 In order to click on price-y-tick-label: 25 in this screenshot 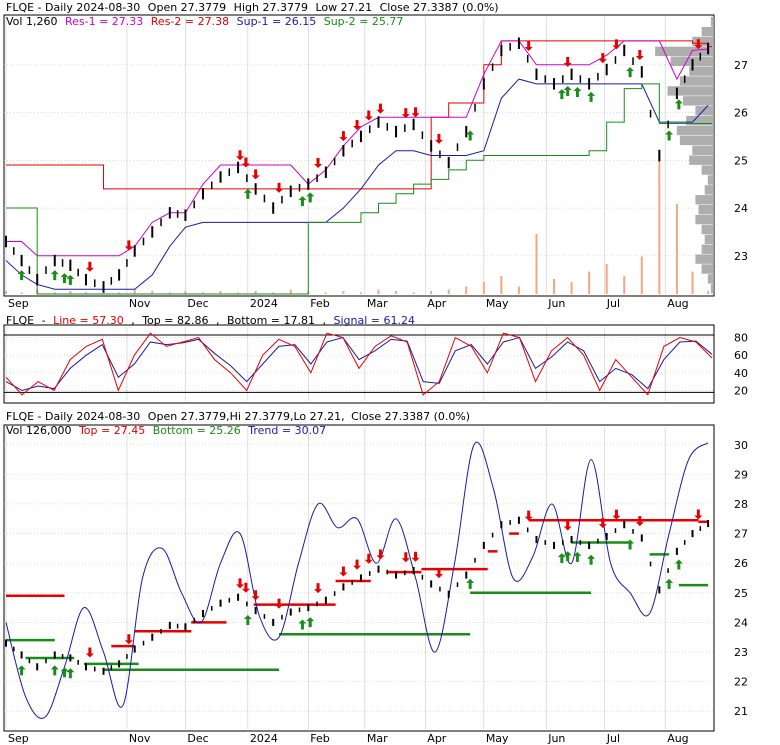, I will do `click(741, 160)`.